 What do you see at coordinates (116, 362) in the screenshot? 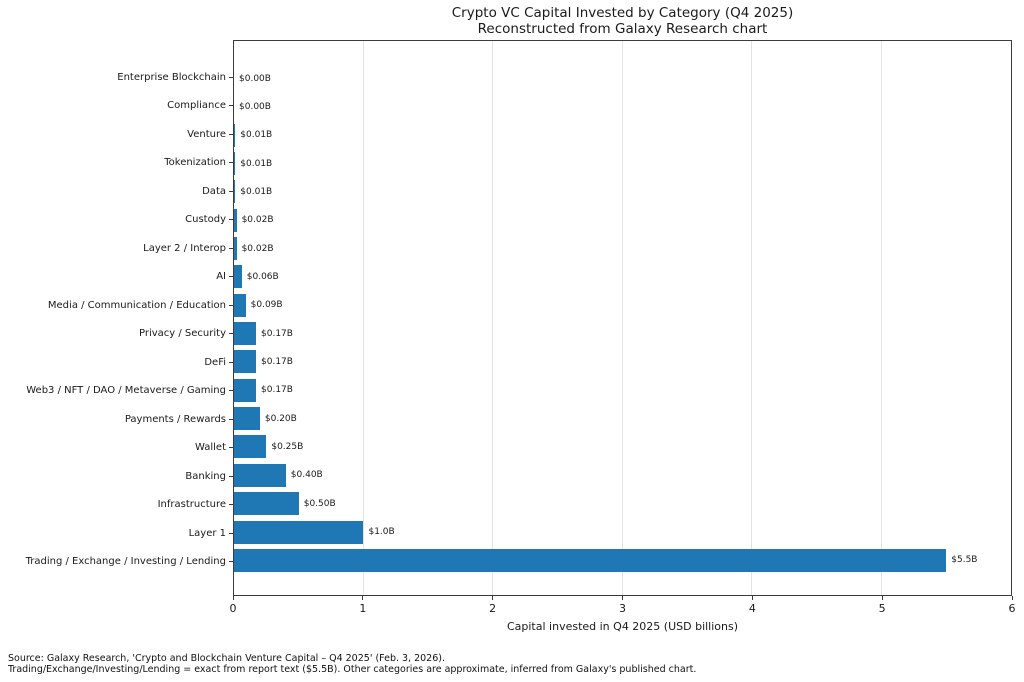
I see `category-label-row: DeFi` at bounding box center [116, 362].